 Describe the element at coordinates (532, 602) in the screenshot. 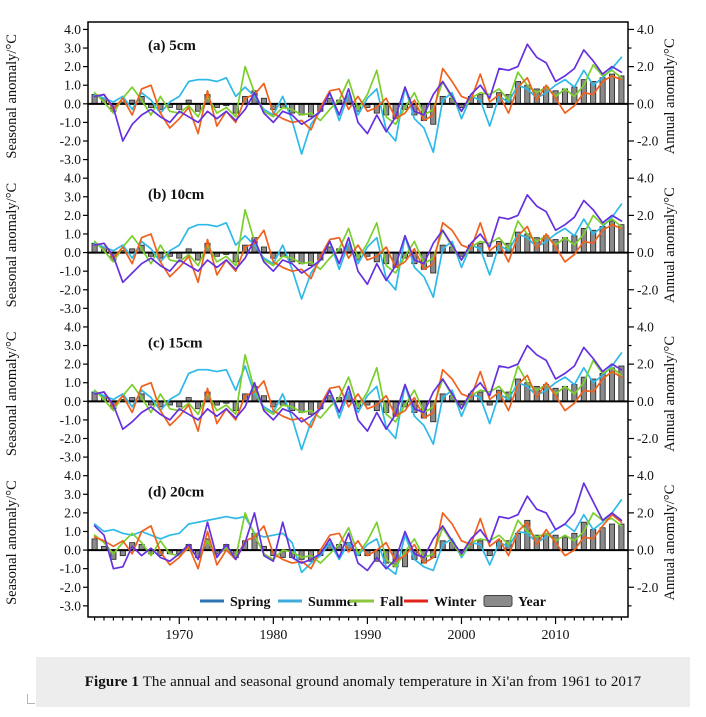

I see `legend-label-year: Year` at that location.